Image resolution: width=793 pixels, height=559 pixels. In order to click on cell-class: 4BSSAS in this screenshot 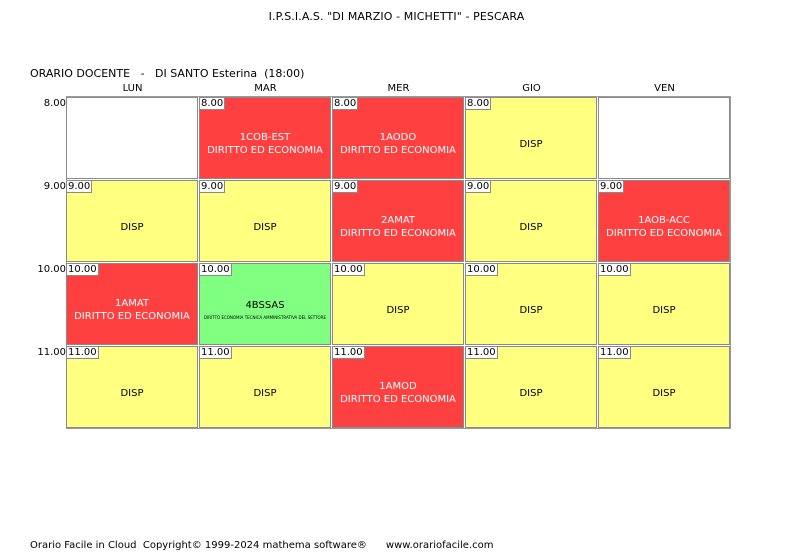, I will do `click(265, 305)`.